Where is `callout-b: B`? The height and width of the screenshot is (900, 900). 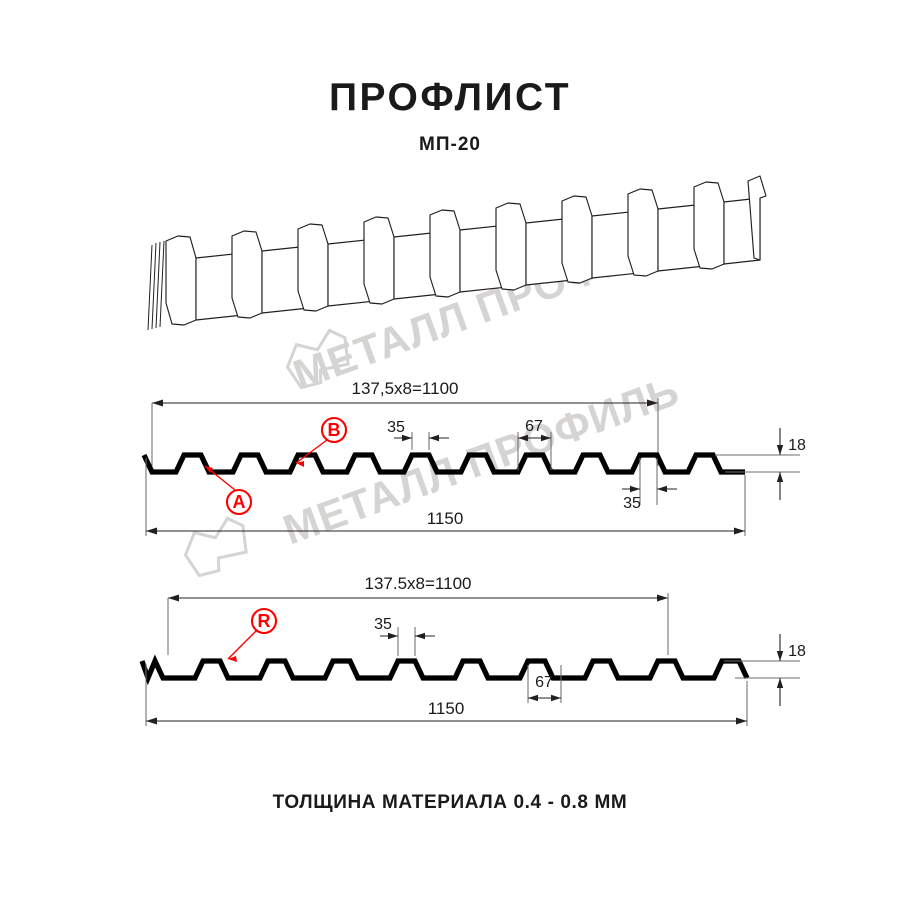 callout-b: B is located at coordinates (321, 441).